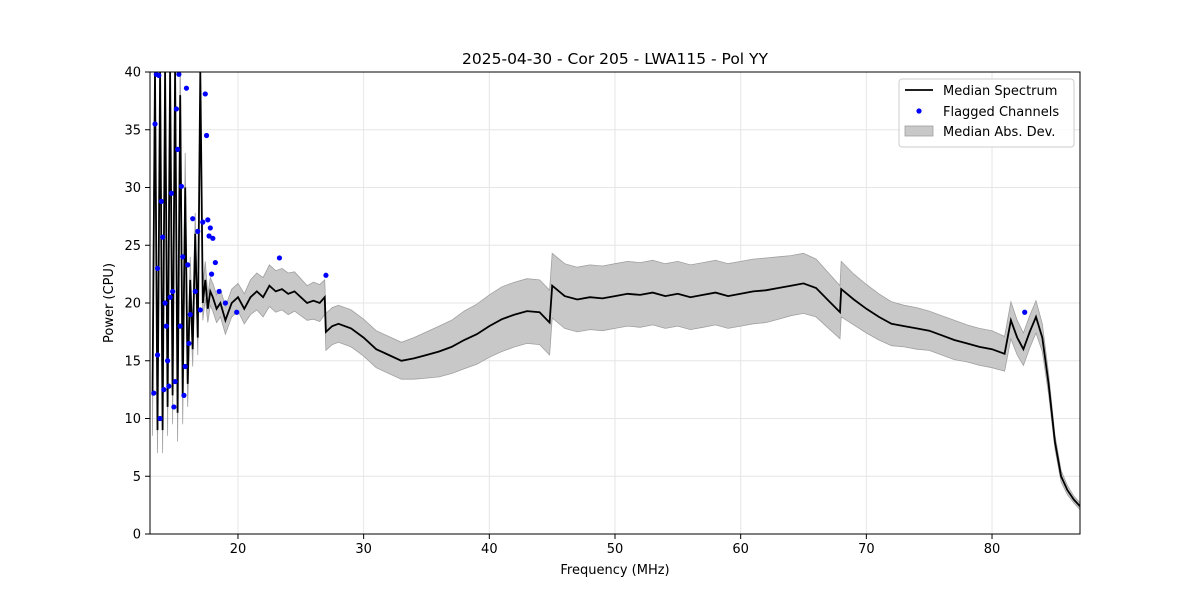 The height and width of the screenshot is (600, 1200). I want to click on legend-mad-swatch, so click(919, 131).